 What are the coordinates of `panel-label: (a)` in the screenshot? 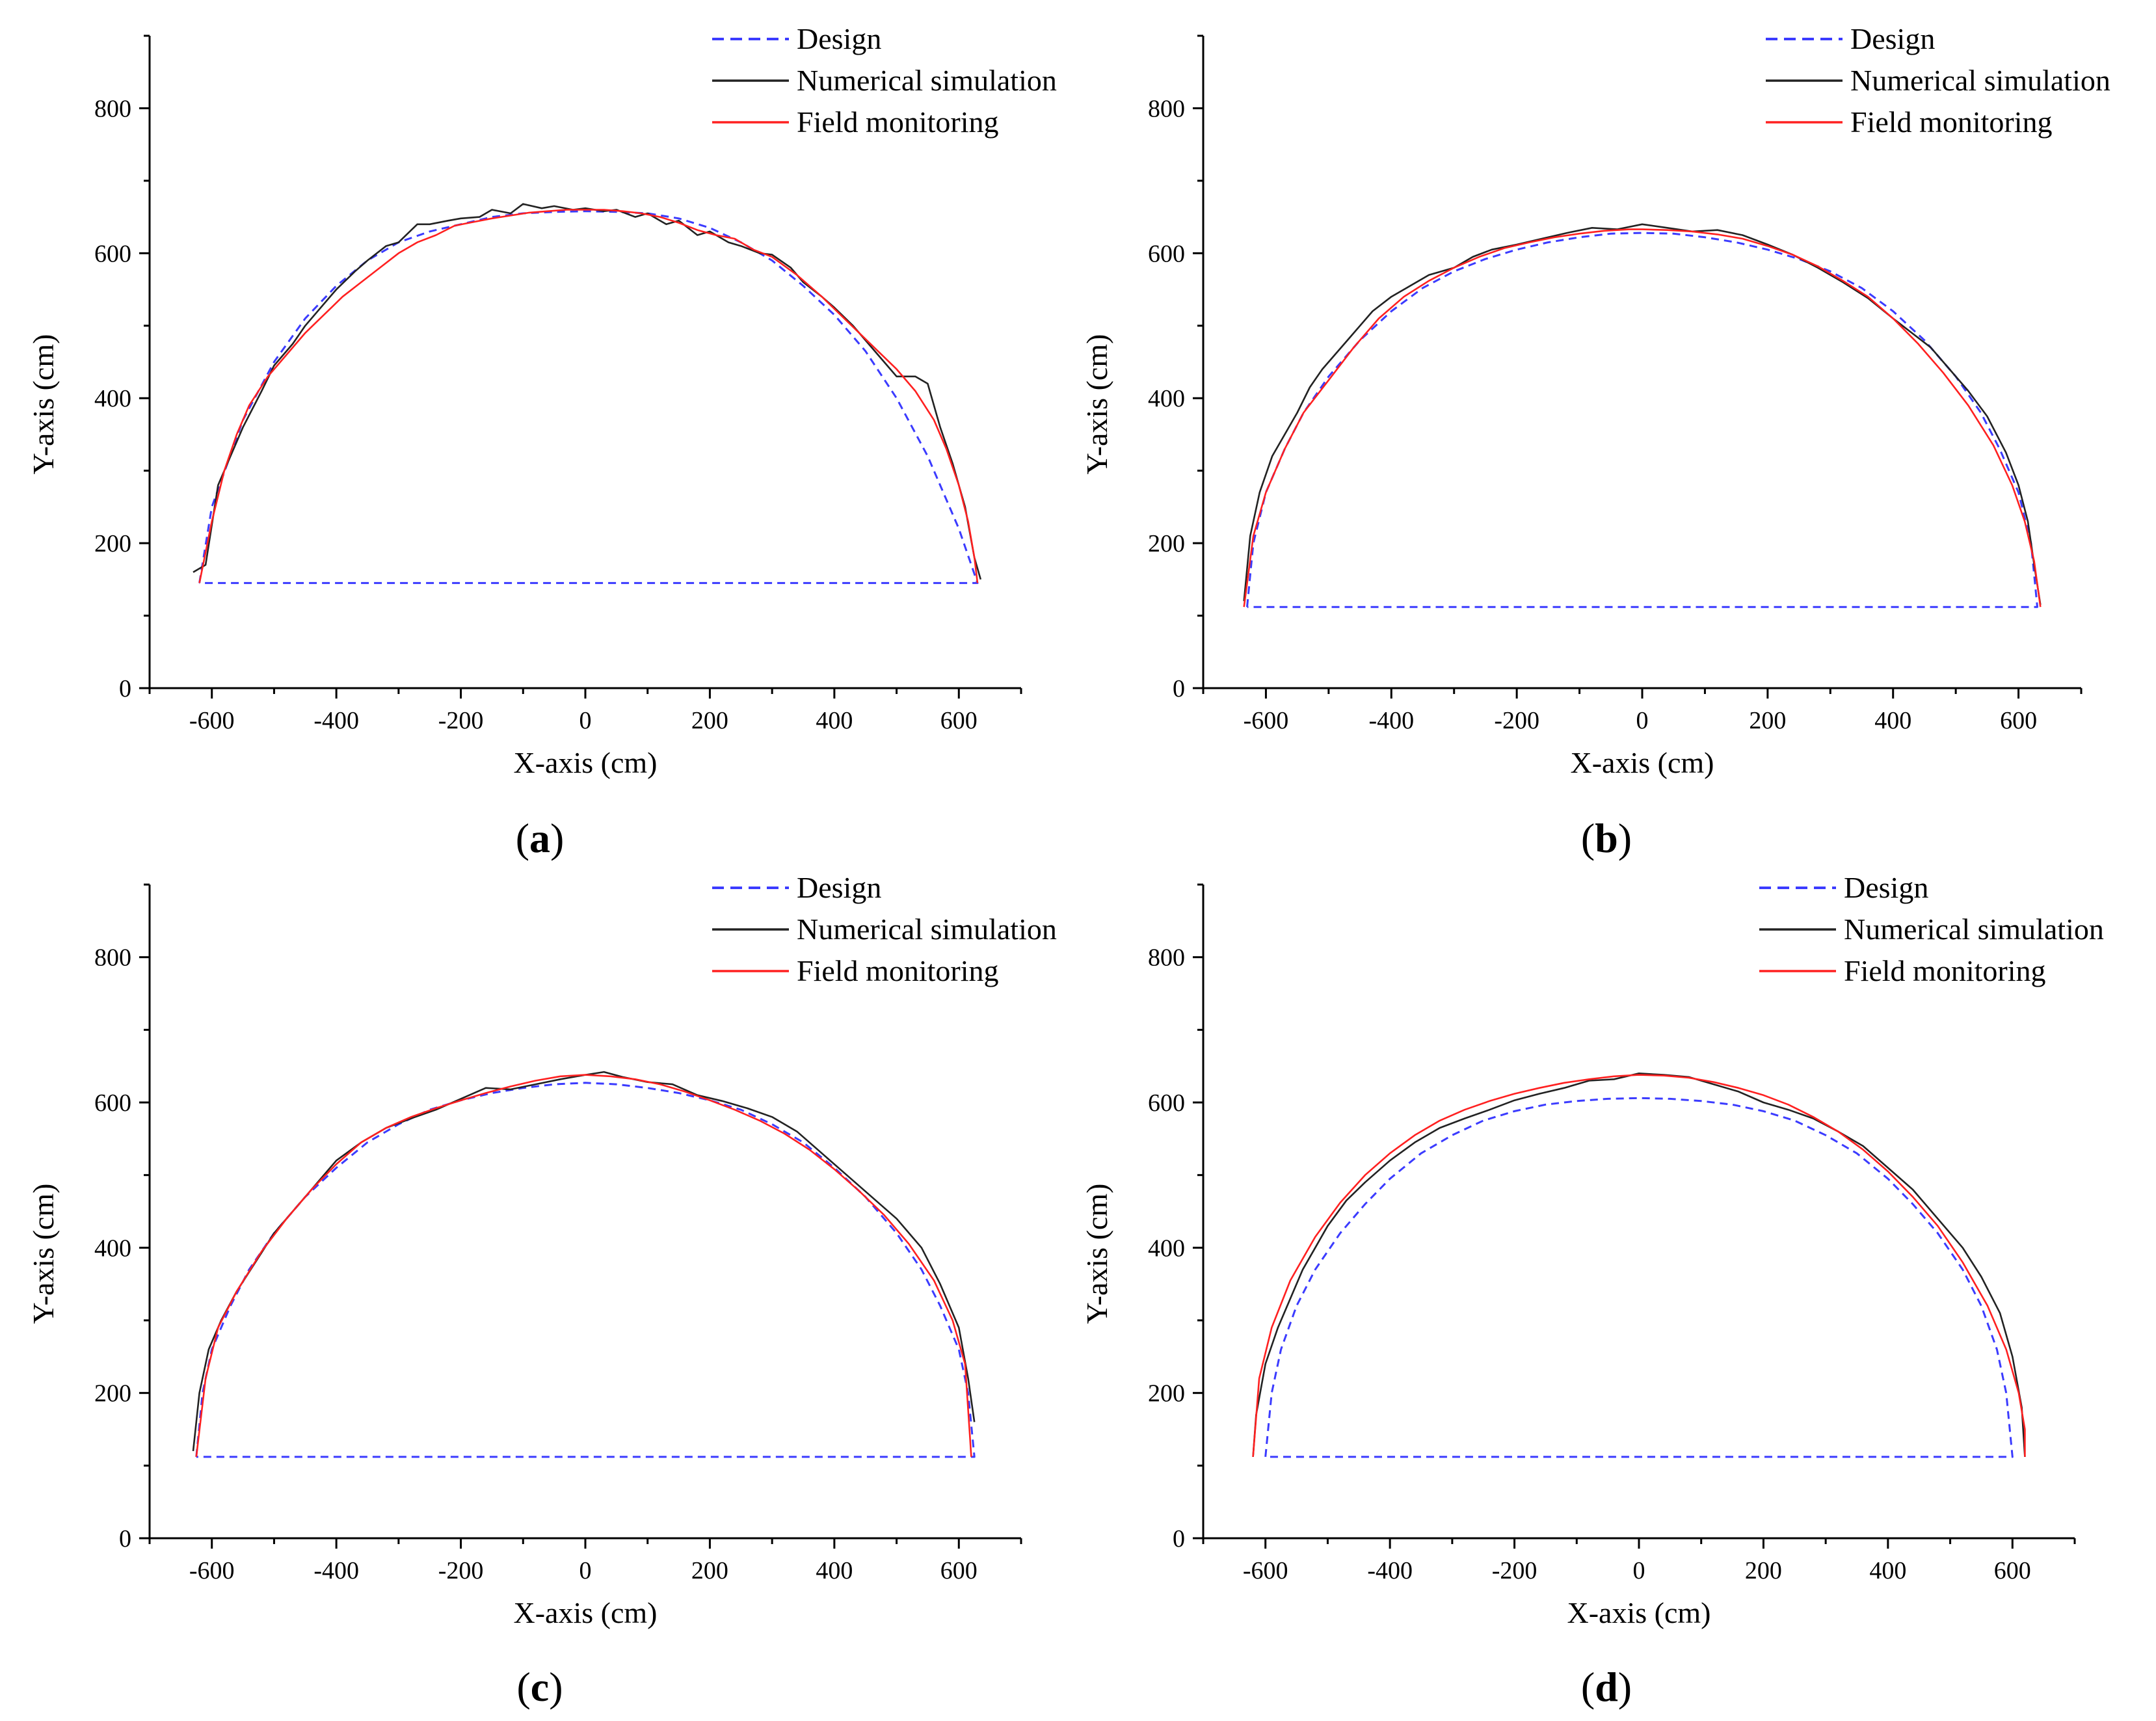 It's located at (540, 838).